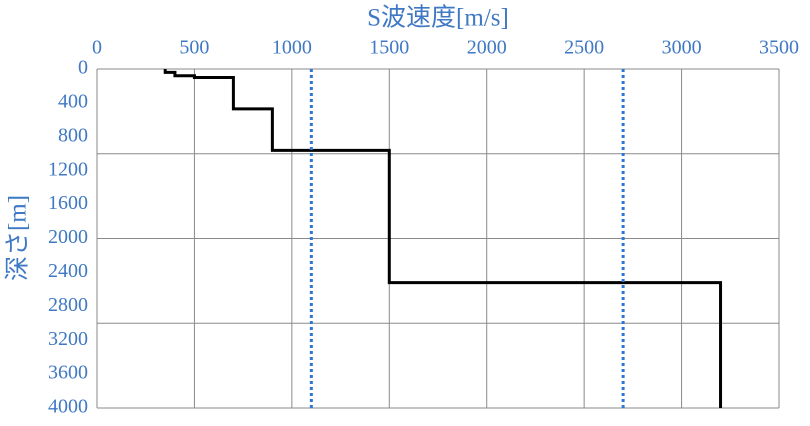  Describe the element at coordinates (68, 339) in the screenshot. I see `y-tick-label: 3200` at that location.